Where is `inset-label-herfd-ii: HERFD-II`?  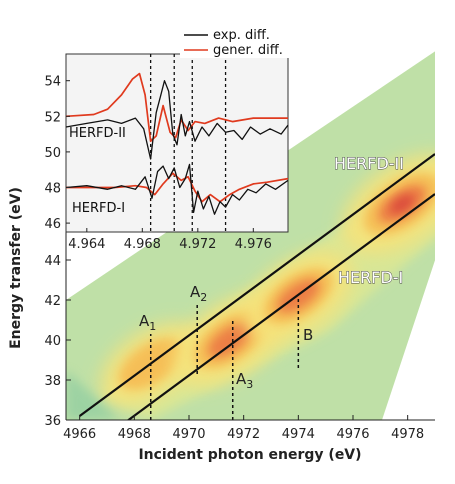 inset-label-herfd-ii: HERFD-II is located at coordinates (97, 133).